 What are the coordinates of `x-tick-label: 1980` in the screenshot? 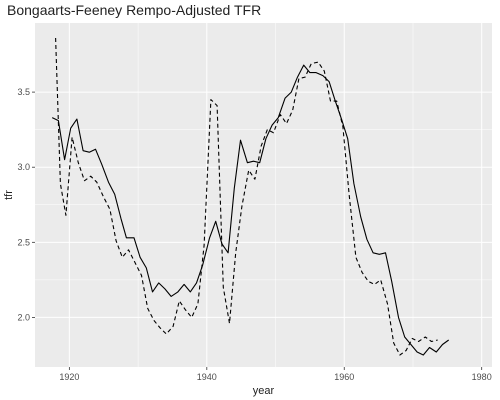 It's located at (482, 377).